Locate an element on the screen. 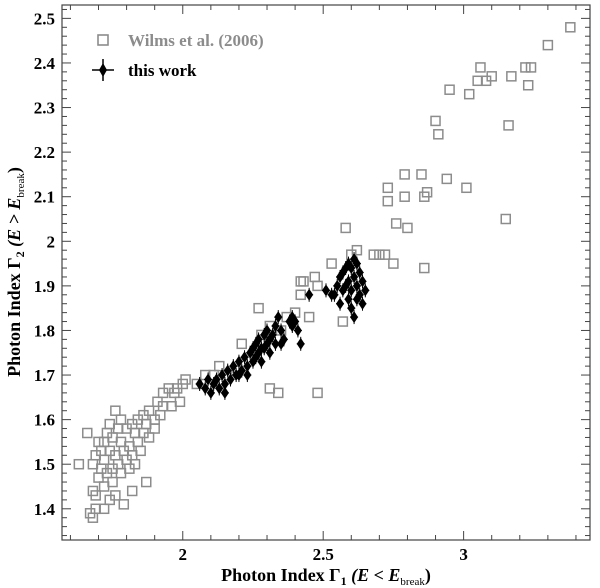  x-tick-label: 3 is located at coordinates (463, 554).